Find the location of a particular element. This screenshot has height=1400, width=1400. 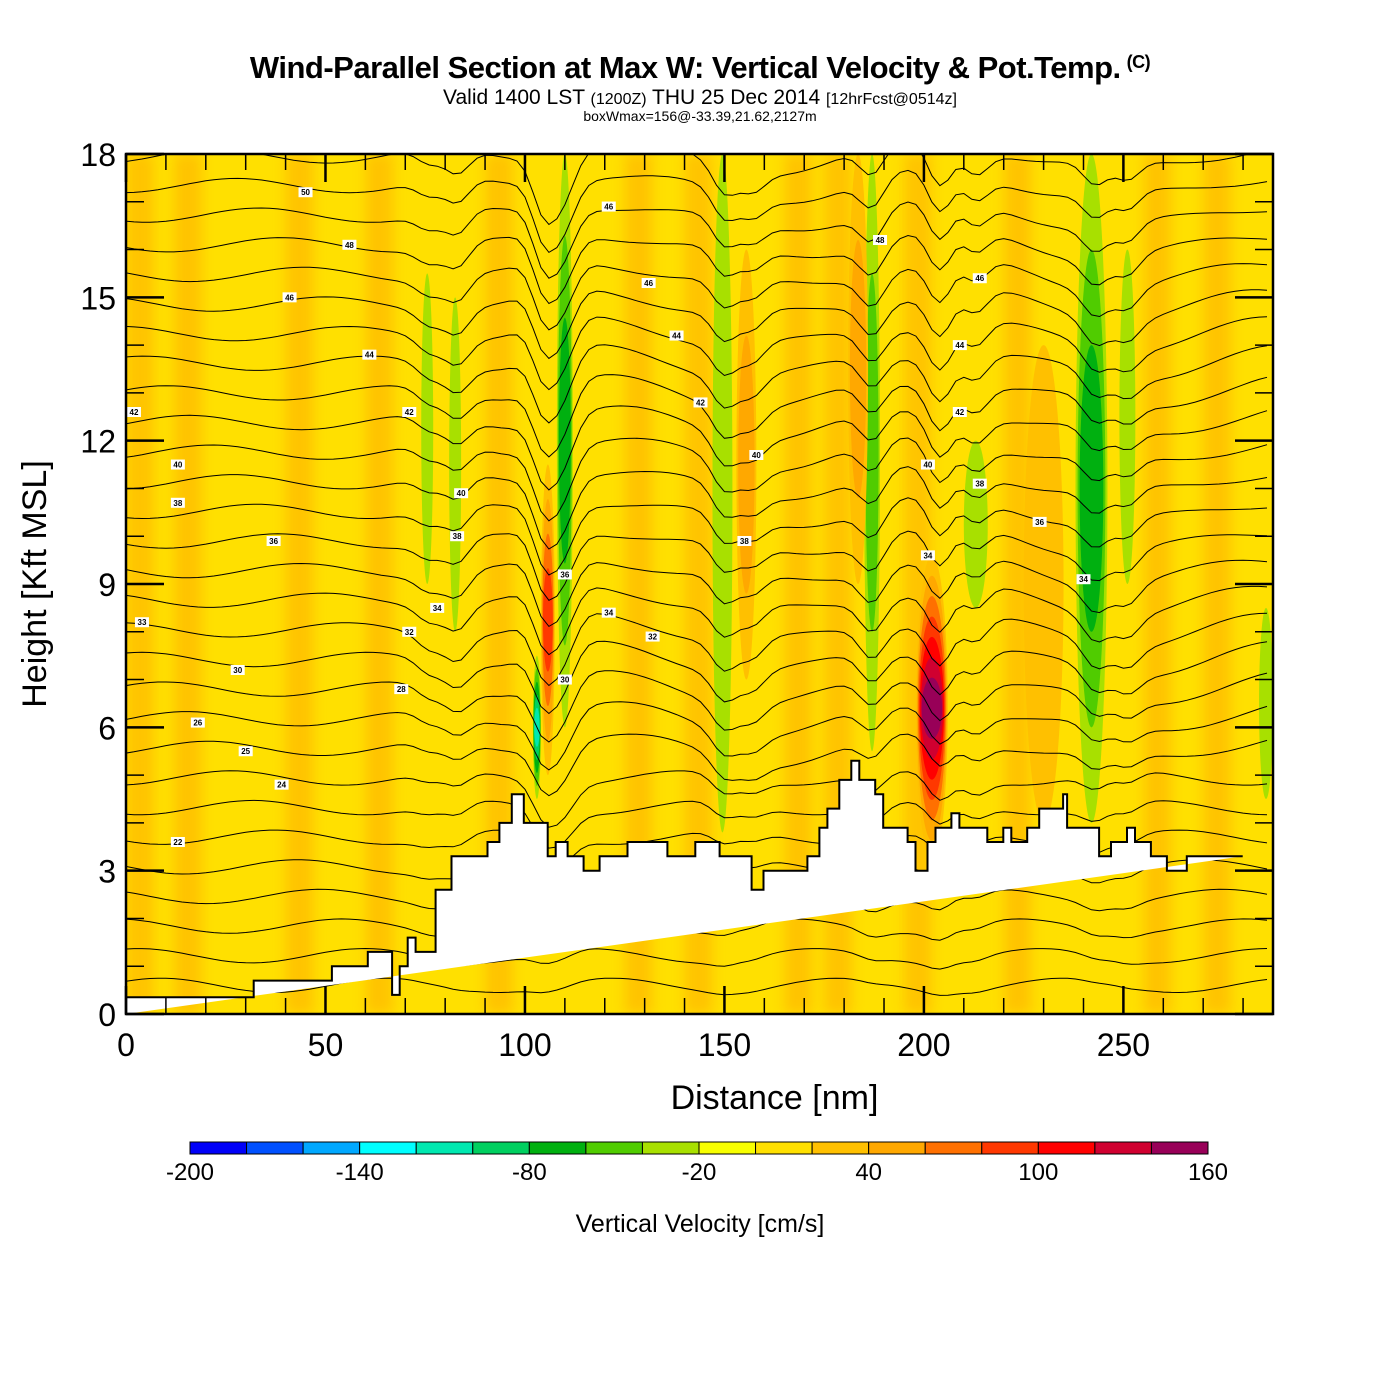

updraft-ridge-100nm is located at coordinates (547, 620).